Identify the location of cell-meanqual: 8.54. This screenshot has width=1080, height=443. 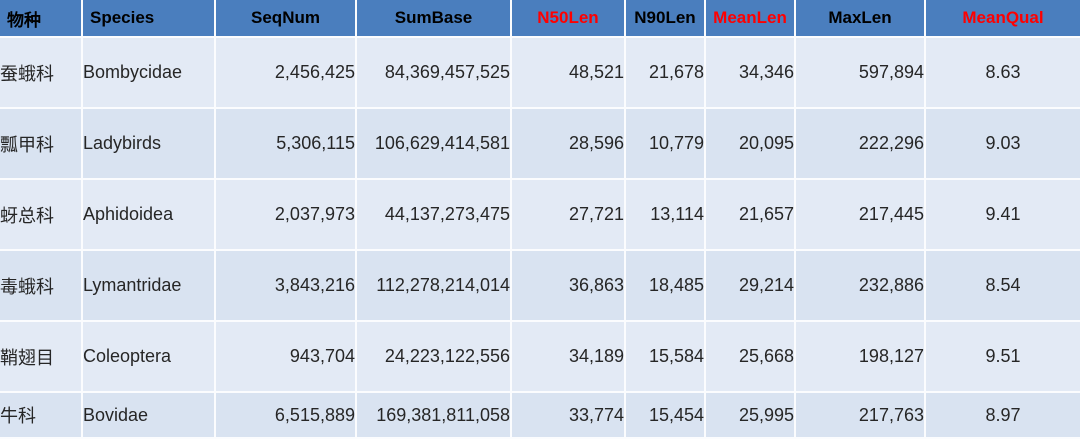
(1002, 286).